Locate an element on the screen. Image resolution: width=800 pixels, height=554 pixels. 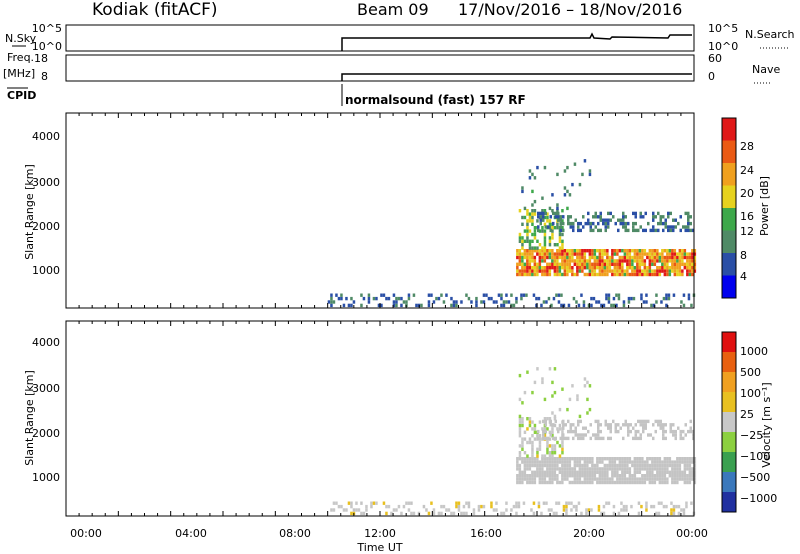
x-axis-title: Time UT is located at coordinates (379, 547).